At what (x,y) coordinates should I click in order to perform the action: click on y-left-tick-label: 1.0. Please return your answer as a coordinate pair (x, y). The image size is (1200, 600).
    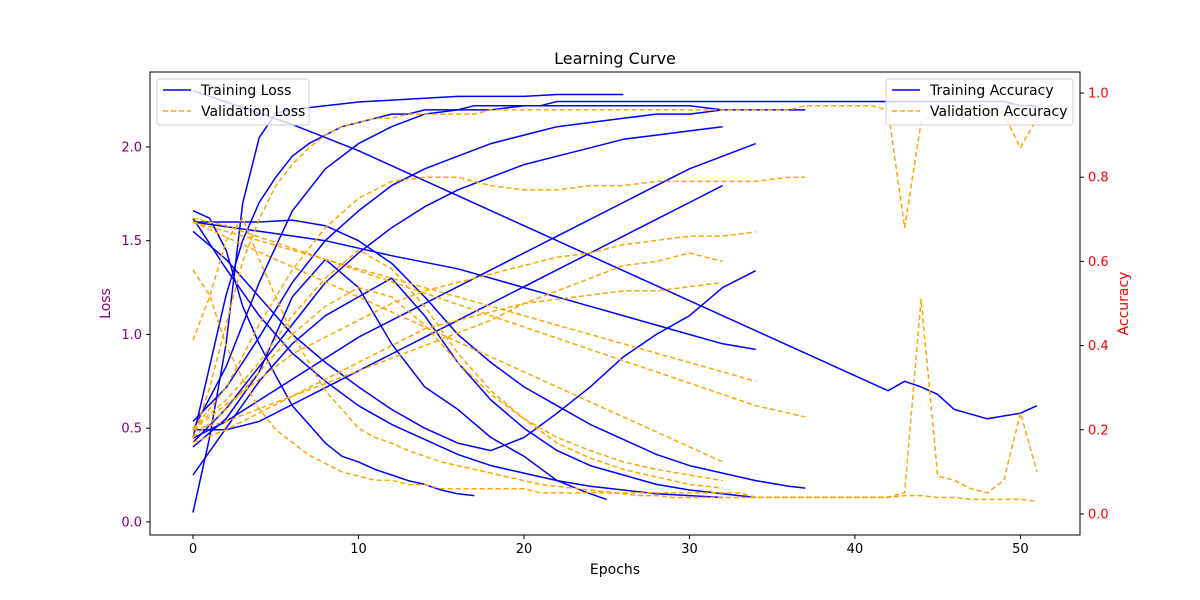
    Looking at the image, I should click on (131, 335).